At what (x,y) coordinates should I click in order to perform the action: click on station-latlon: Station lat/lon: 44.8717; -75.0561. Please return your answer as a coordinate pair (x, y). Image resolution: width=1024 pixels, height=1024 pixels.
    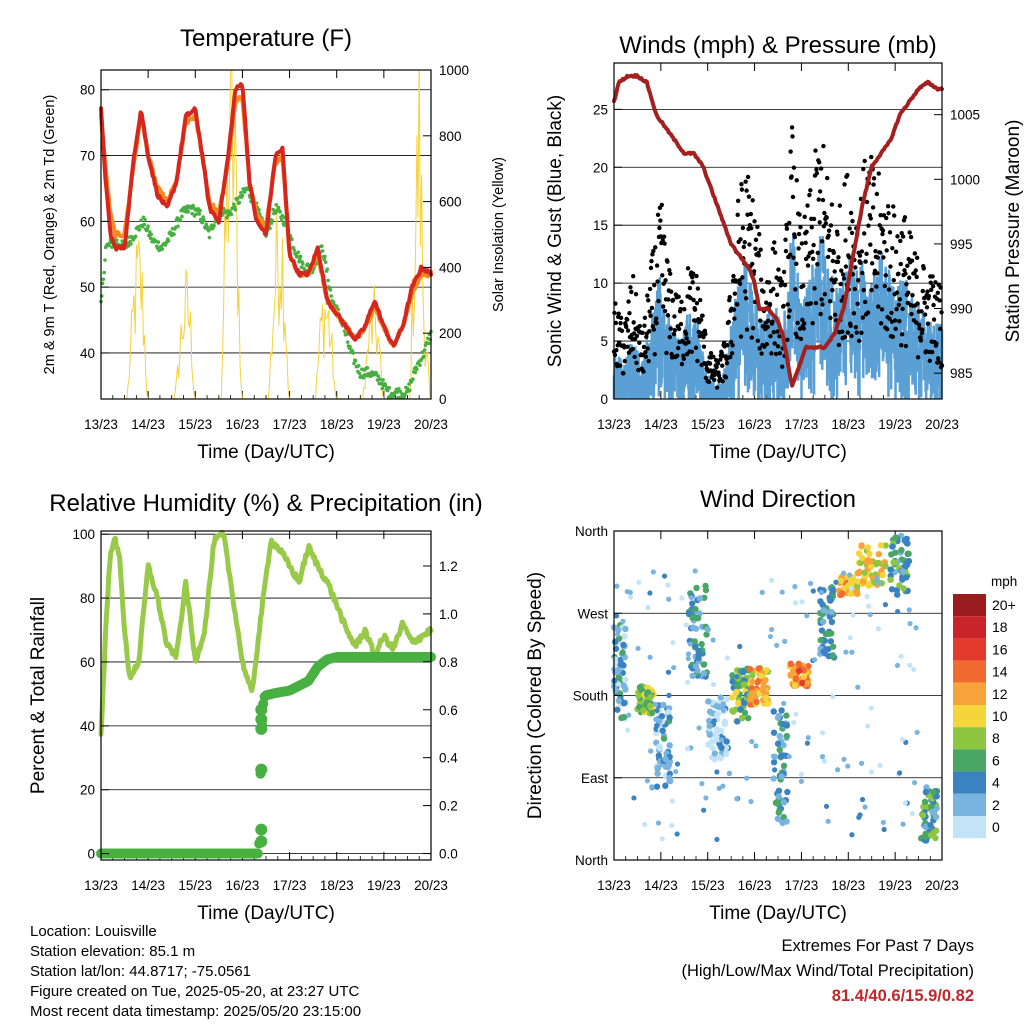
    Looking at the image, I should click on (141, 971).